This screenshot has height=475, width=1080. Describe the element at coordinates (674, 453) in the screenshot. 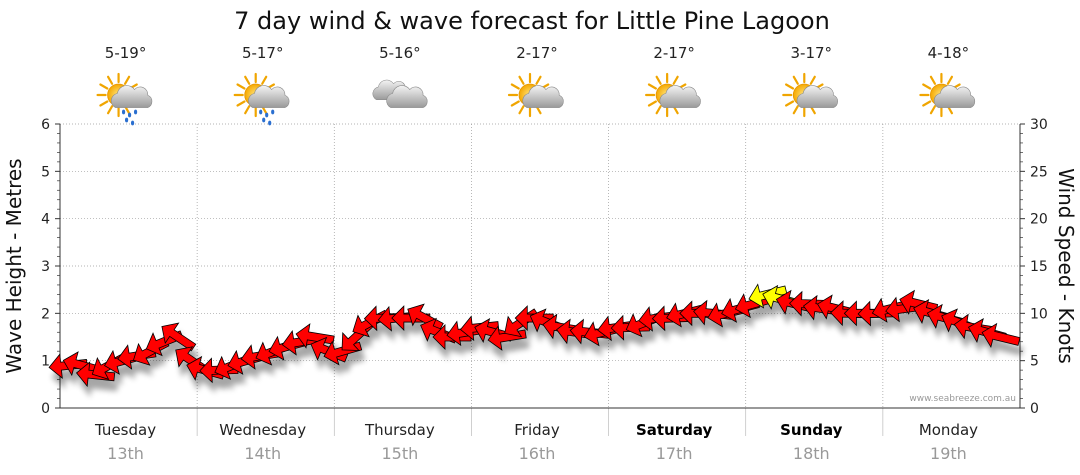

I see `day-date: 17th` at that location.